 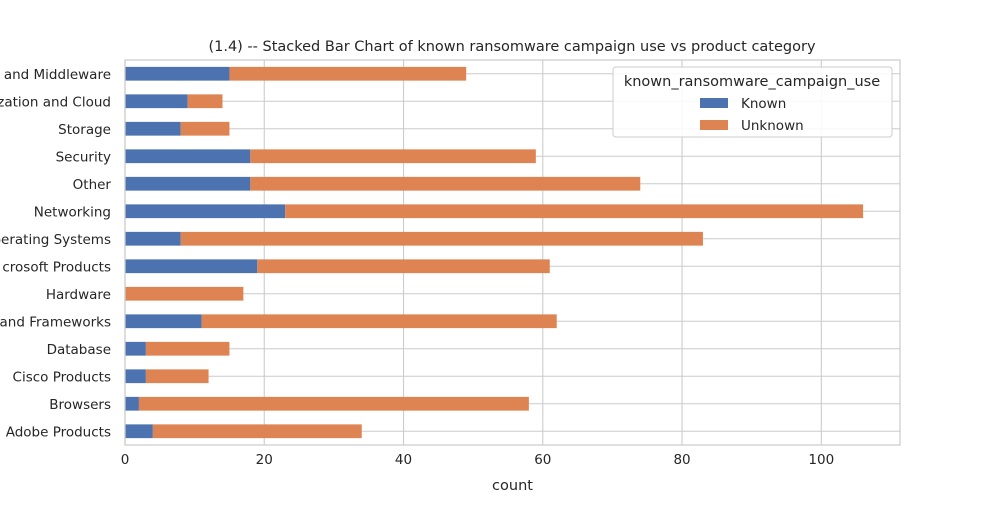 What do you see at coordinates (62, 377) in the screenshot?
I see `y-tick-label: Cisco Products` at bounding box center [62, 377].